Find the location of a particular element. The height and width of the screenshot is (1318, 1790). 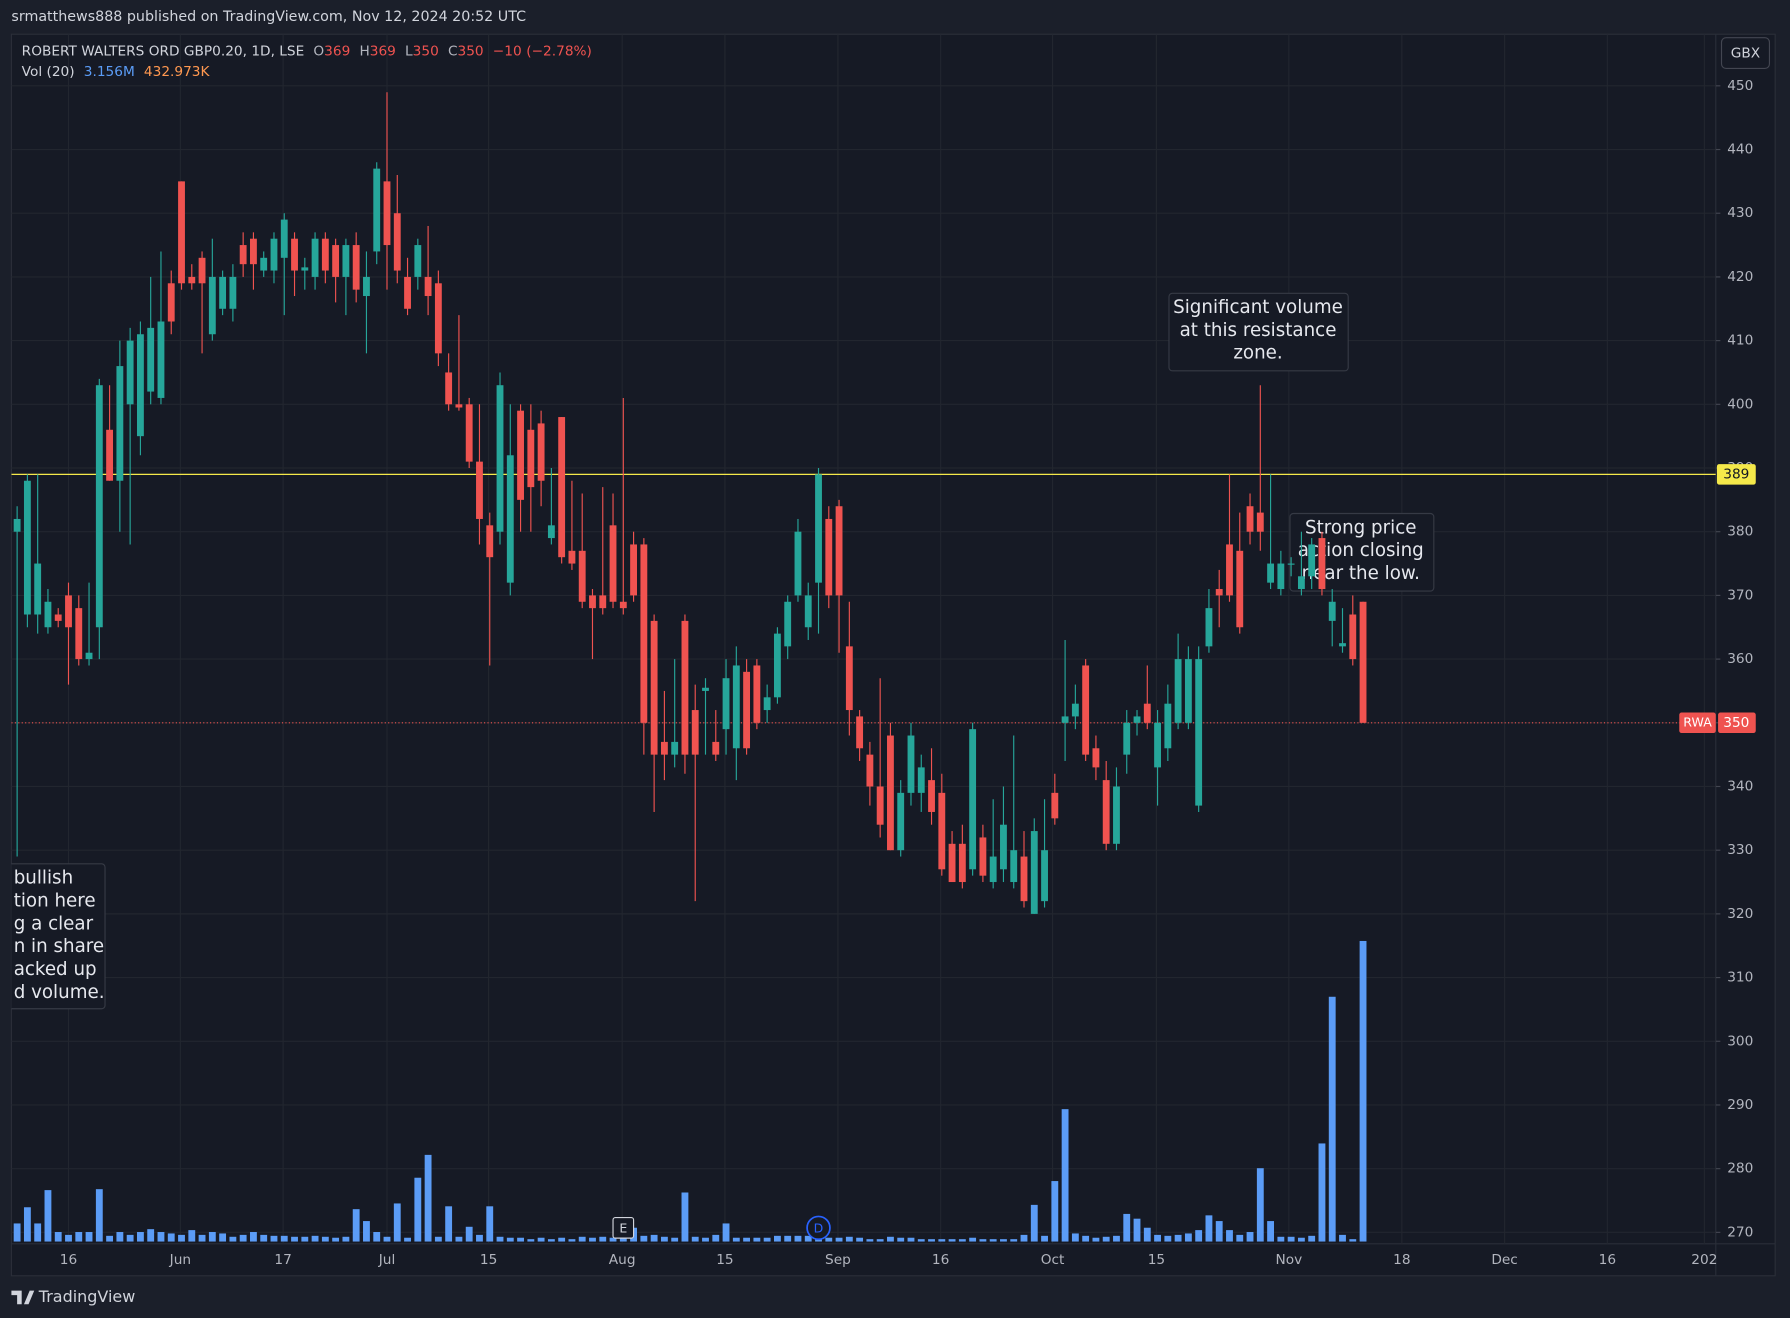

change-pct: (−2.78%) is located at coordinates (559, 51).